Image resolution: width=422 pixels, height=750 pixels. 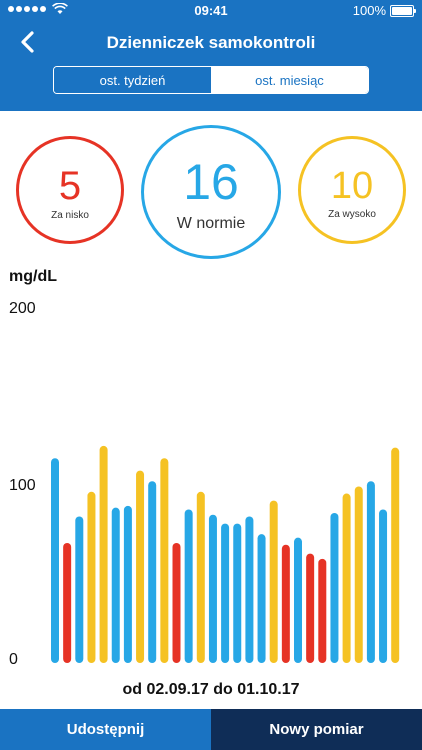 I want to click on high-label: Za wysoko, so click(x=352, y=214).